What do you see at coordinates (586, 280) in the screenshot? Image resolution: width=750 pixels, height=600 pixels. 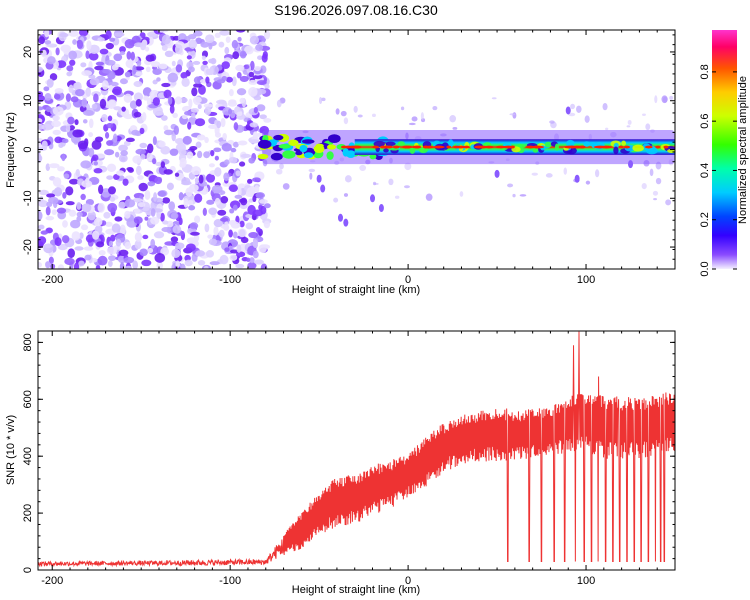 I see `spectrogram-xtick-label: 100` at bounding box center [586, 280].